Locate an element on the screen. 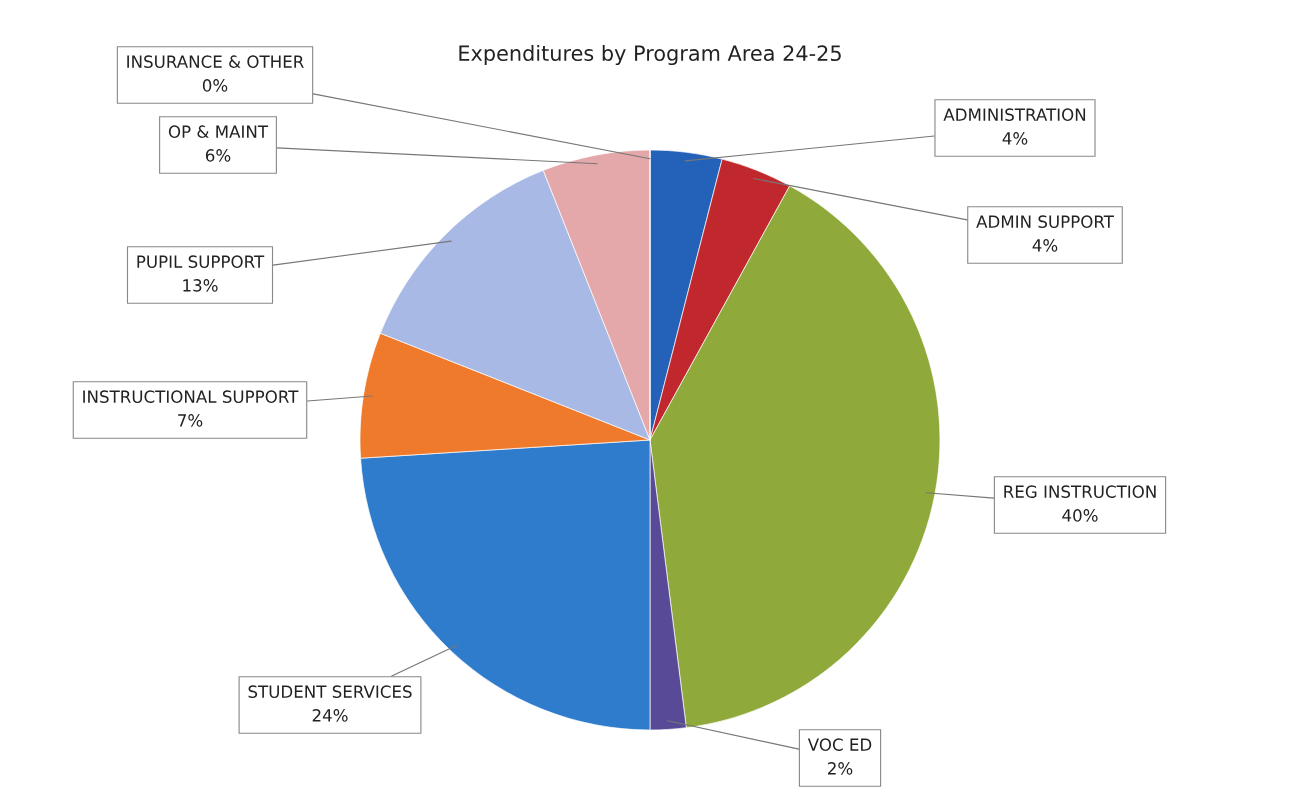  data-label: 40% is located at coordinates (1080, 515).